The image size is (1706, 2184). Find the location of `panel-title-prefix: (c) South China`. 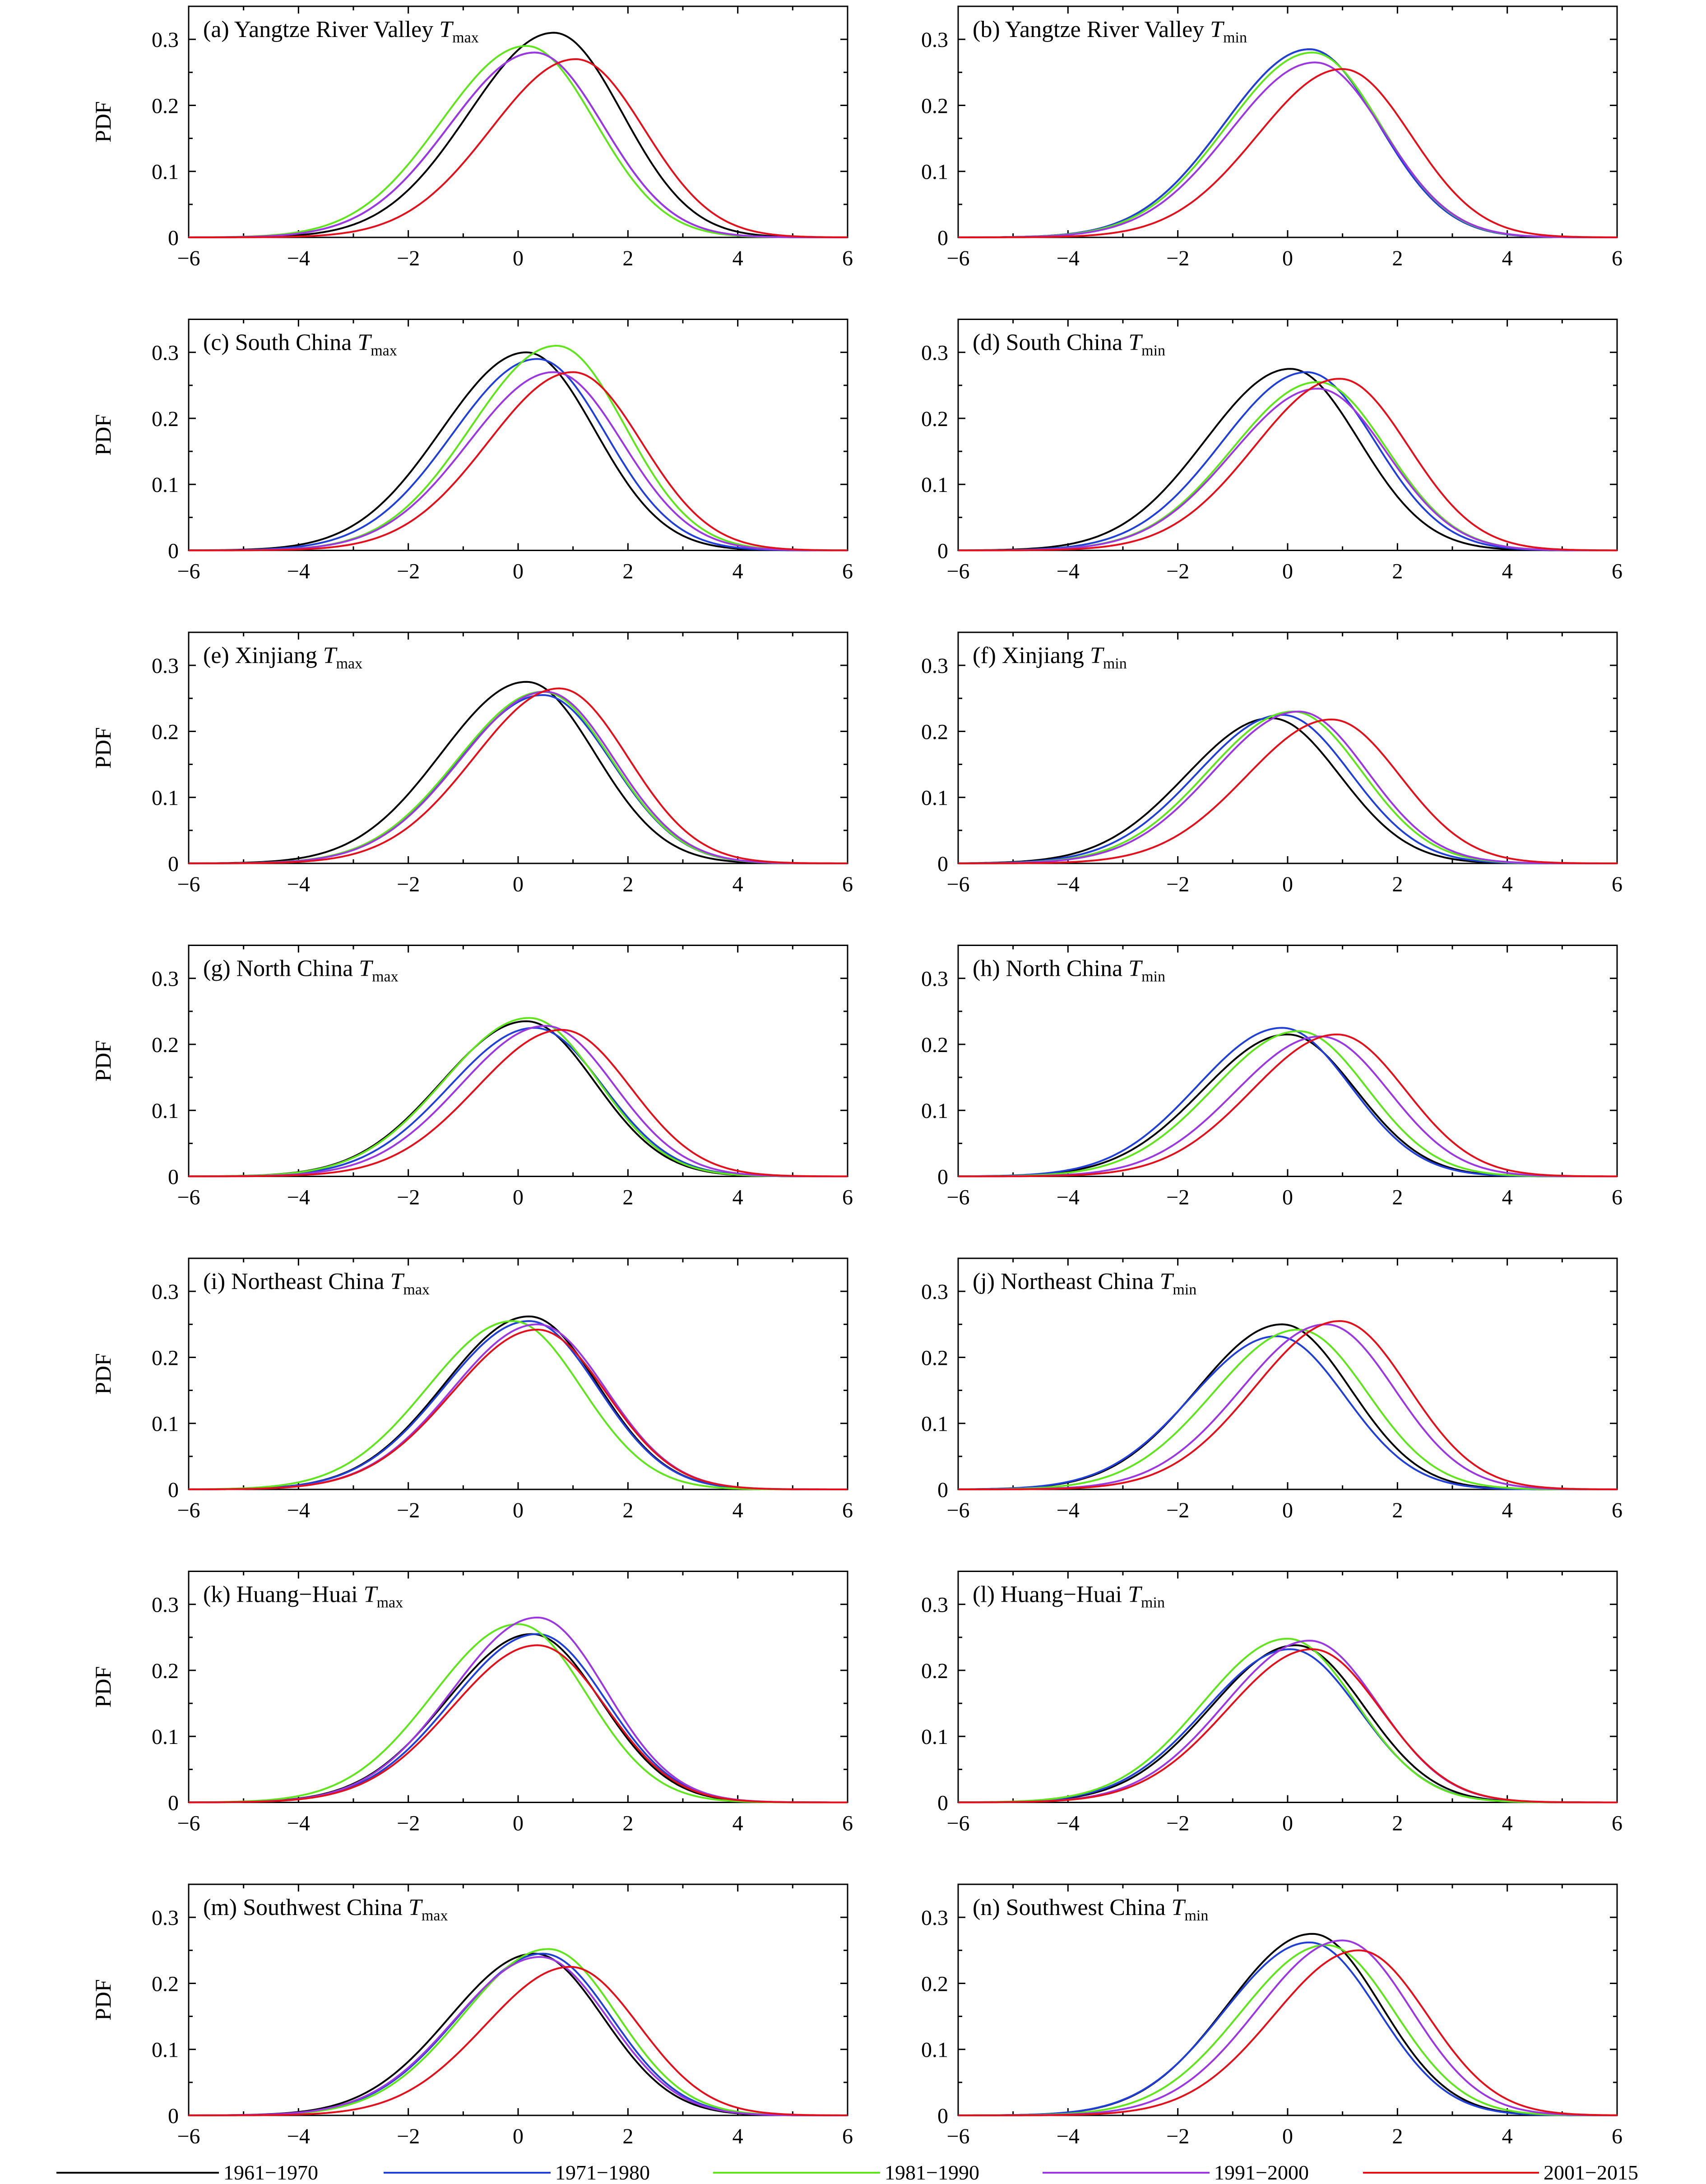

panel-title-prefix: (c) South China is located at coordinates (280, 343).